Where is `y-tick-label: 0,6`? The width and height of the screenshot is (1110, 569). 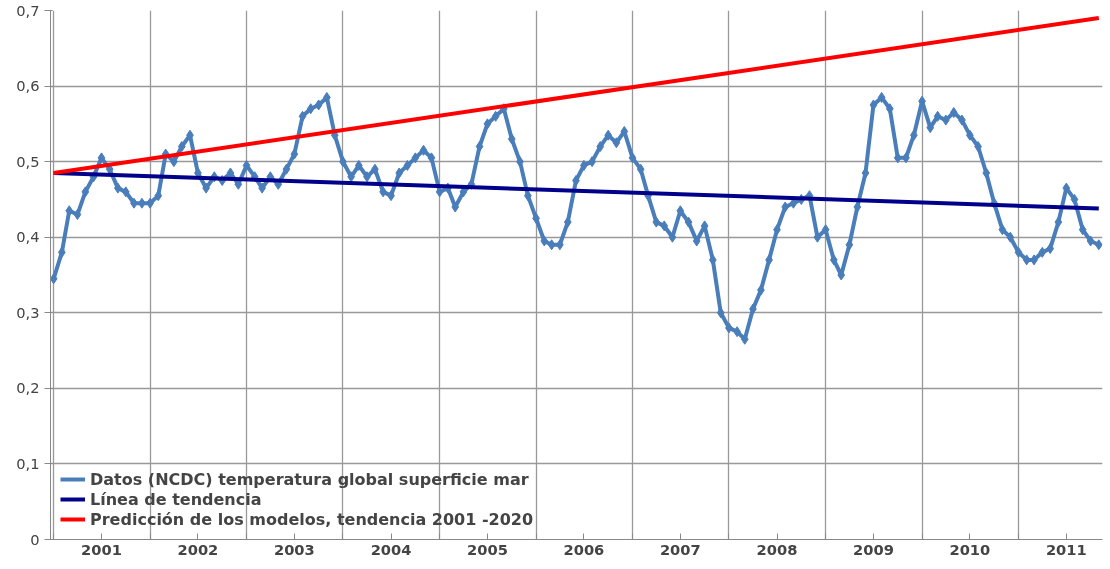
y-tick-label: 0,6 is located at coordinates (28, 86).